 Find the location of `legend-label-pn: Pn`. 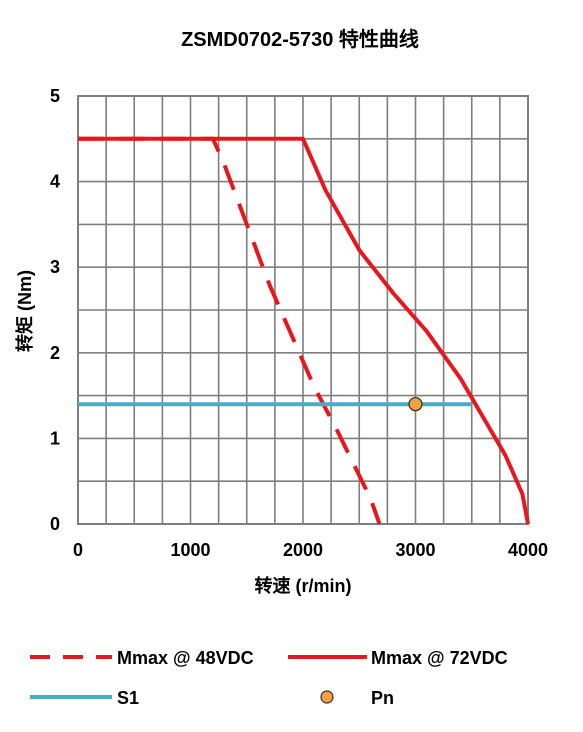

legend-label-pn: Pn is located at coordinates (382, 698).